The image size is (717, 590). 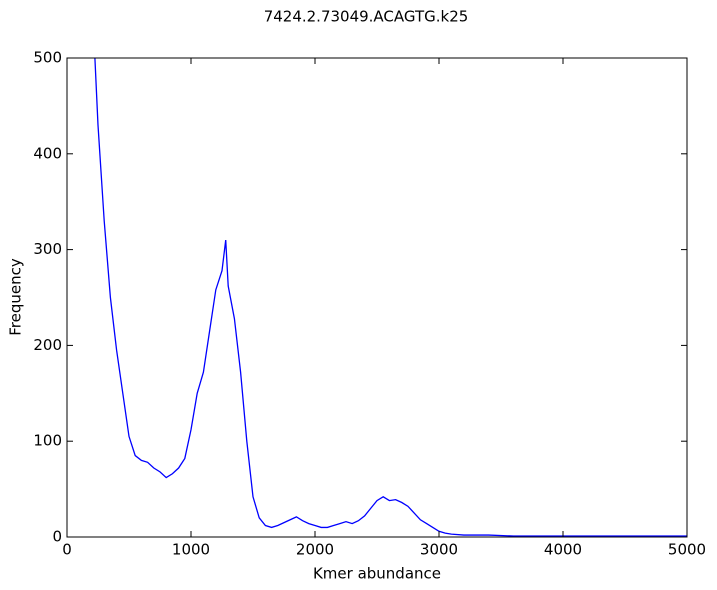 What do you see at coordinates (563, 550) in the screenshot?
I see `x-tick-label: 4000` at bounding box center [563, 550].